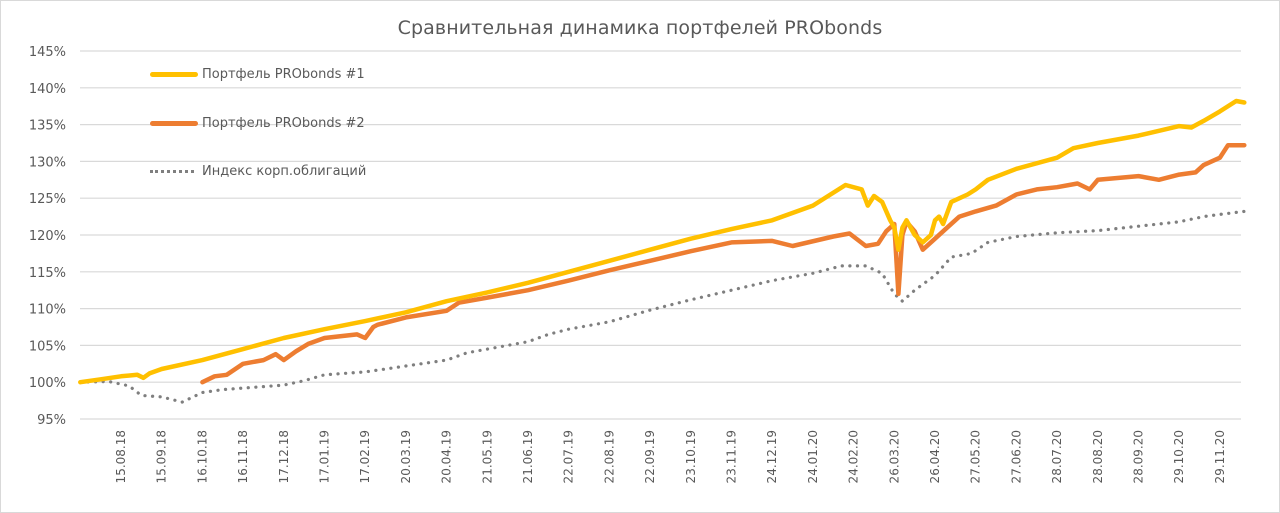  What do you see at coordinates (1139, 456) in the screenshot?
I see `x-tick-label: 28.09.20` at bounding box center [1139, 456].